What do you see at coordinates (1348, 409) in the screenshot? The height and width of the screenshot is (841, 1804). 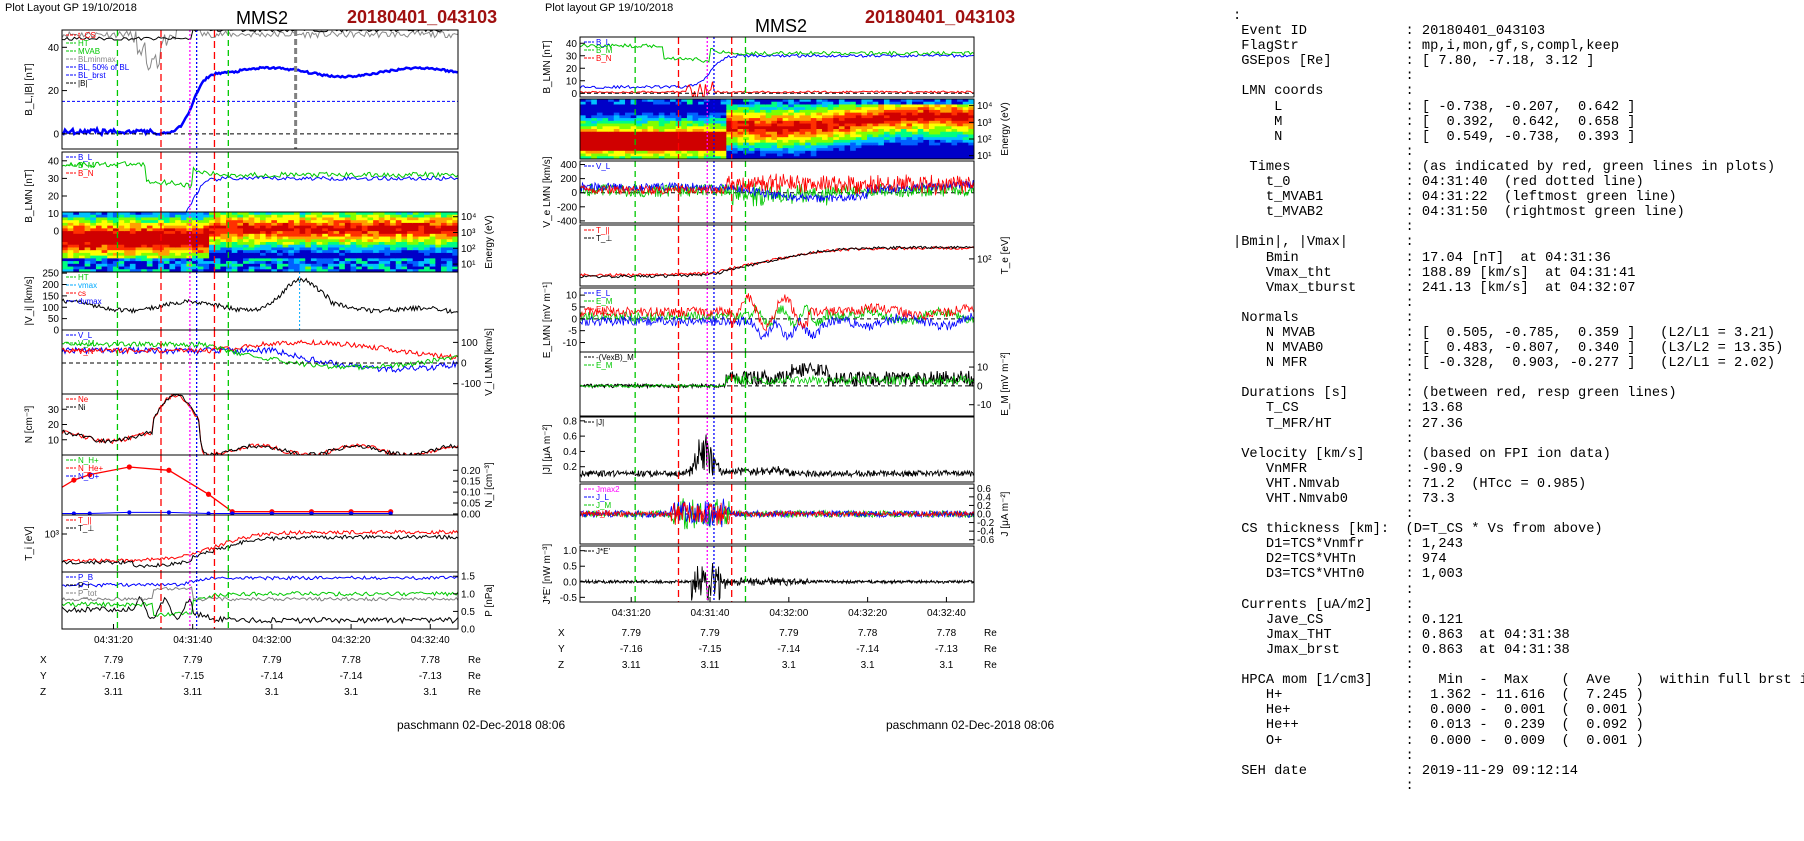 I see `info-line: T_CS : 13.68` at bounding box center [1348, 409].